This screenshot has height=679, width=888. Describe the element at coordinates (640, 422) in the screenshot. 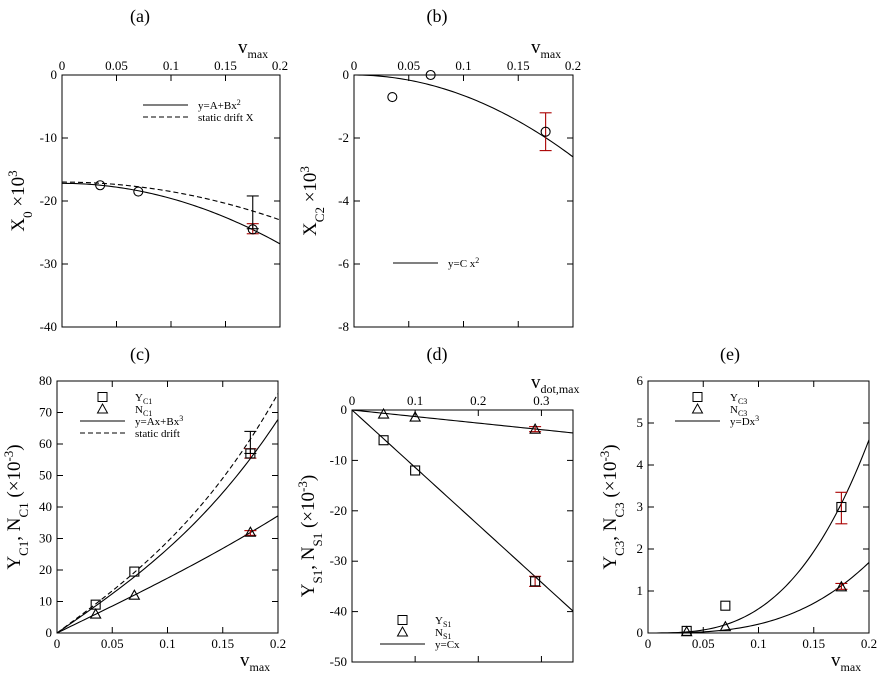

I see `y-tick-label: 5` at that location.